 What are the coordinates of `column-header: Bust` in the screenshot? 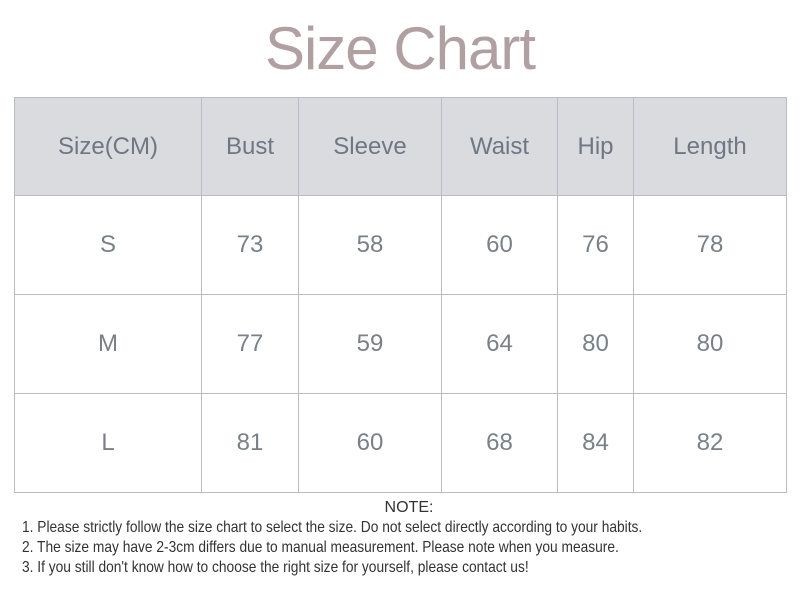 It's located at (250, 146).